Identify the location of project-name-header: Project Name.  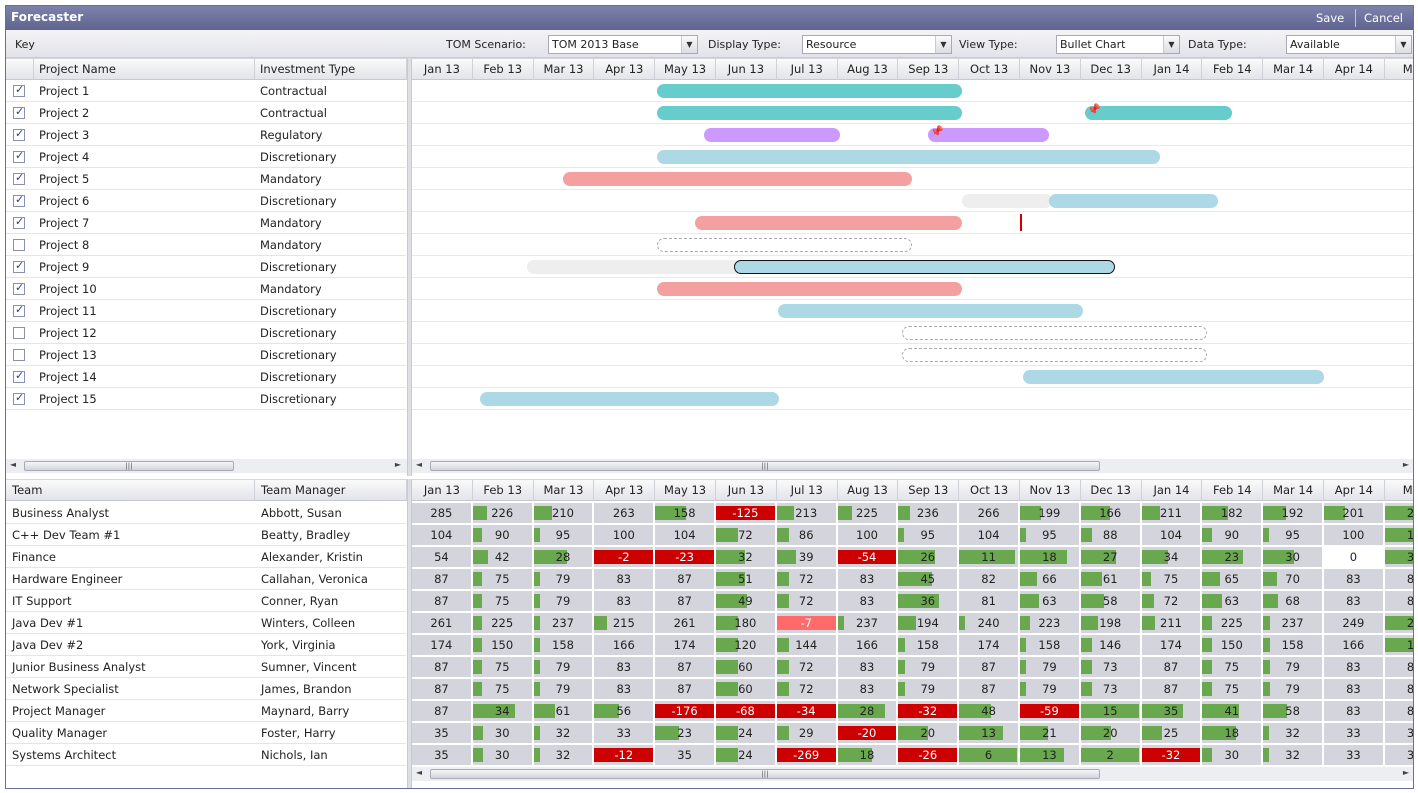
(144, 69).